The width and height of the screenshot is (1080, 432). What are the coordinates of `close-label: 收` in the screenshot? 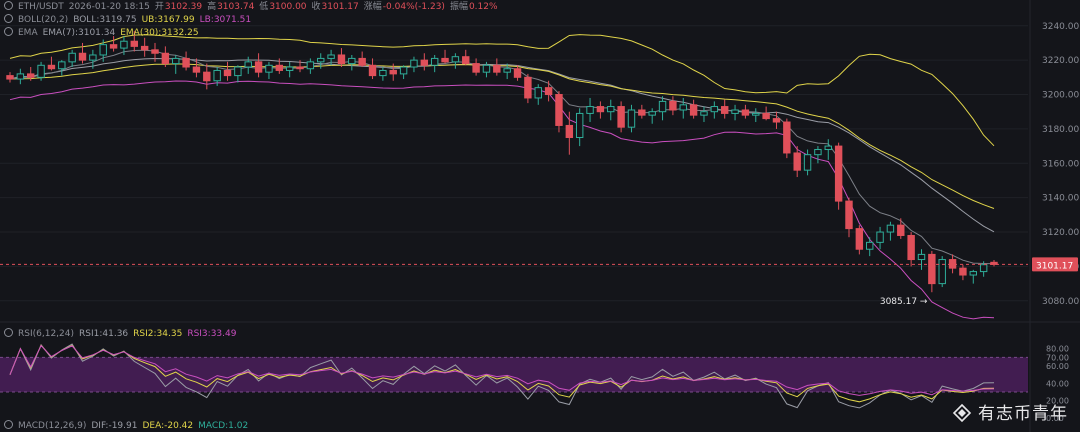 It's located at (316, 7).